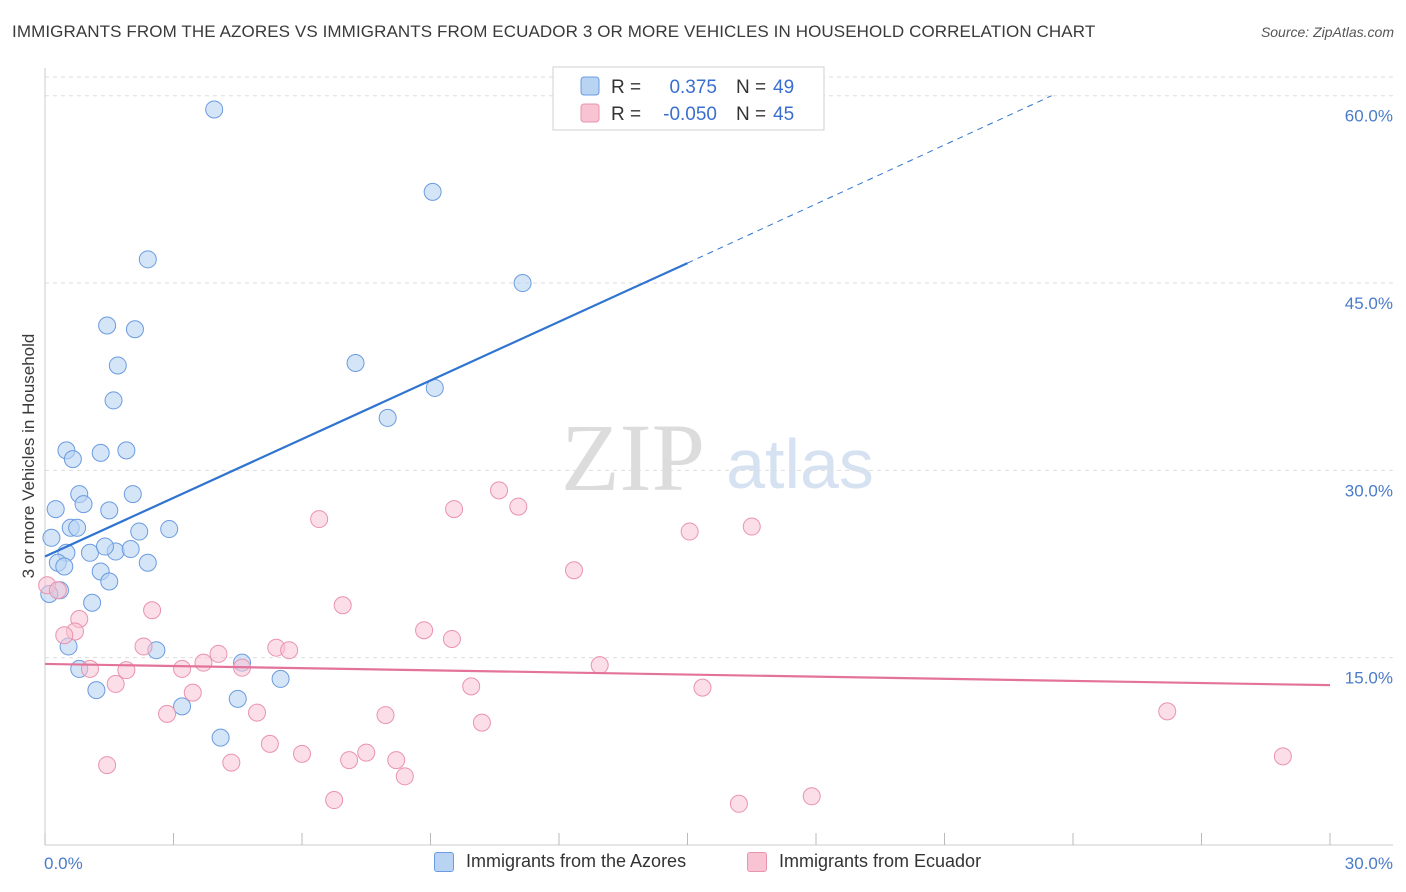 Image resolution: width=1406 pixels, height=892 pixels. Describe the element at coordinates (690, 114) in the screenshot. I see `legend-ecuador-r-value: -0.050` at that location.